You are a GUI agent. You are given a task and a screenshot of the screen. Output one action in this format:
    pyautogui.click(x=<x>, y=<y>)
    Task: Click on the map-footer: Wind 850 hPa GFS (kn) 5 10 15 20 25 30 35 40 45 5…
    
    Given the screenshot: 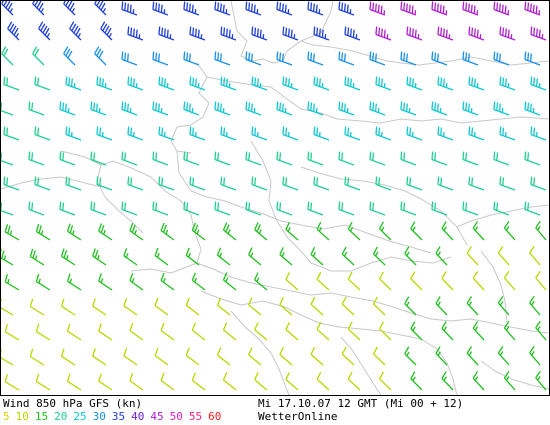 What is the action you would take?
    pyautogui.click(x=275, y=410)
    